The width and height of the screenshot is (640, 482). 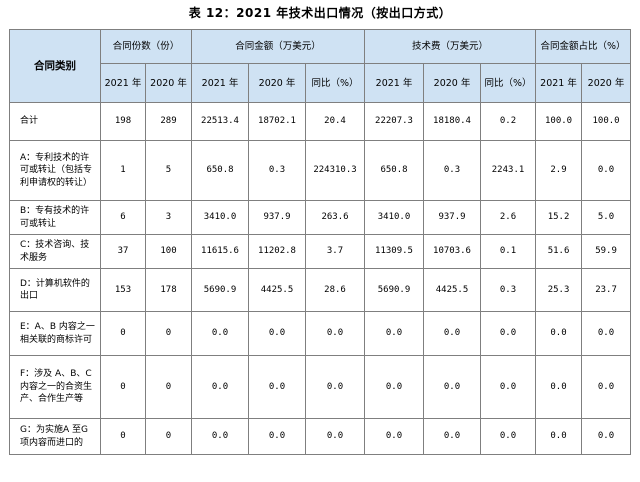 What do you see at coordinates (394, 121) in the screenshot?
I see `cell-fee-2021: 22207.3` at bounding box center [394, 121].